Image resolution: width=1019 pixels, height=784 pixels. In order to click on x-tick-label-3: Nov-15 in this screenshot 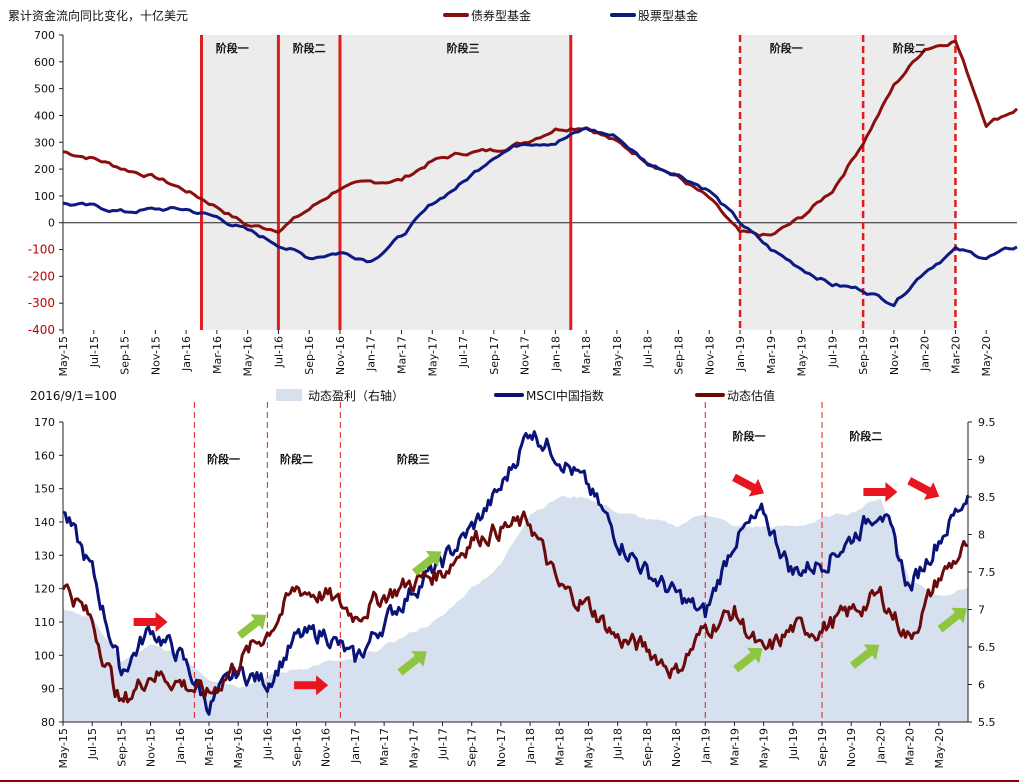, I will do `click(155, 355)`.